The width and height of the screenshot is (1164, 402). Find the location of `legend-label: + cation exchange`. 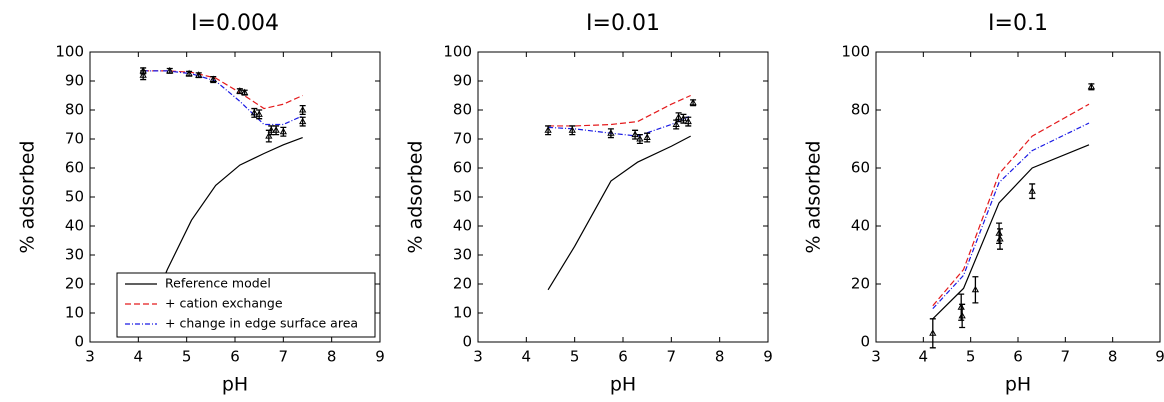

legend-label: + cation exchange is located at coordinates (224, 303).